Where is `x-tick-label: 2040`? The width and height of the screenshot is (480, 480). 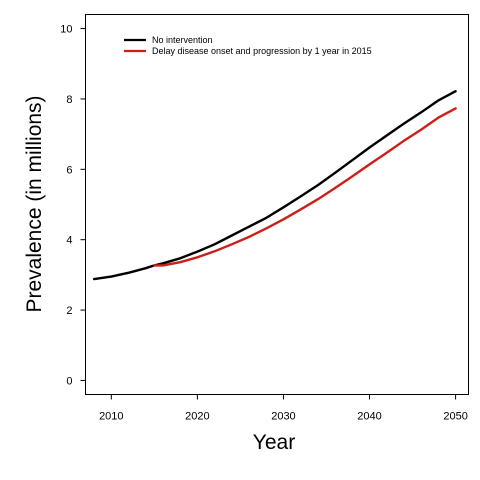
x-tick-label: 2040 is located at coordinates (369, 417).